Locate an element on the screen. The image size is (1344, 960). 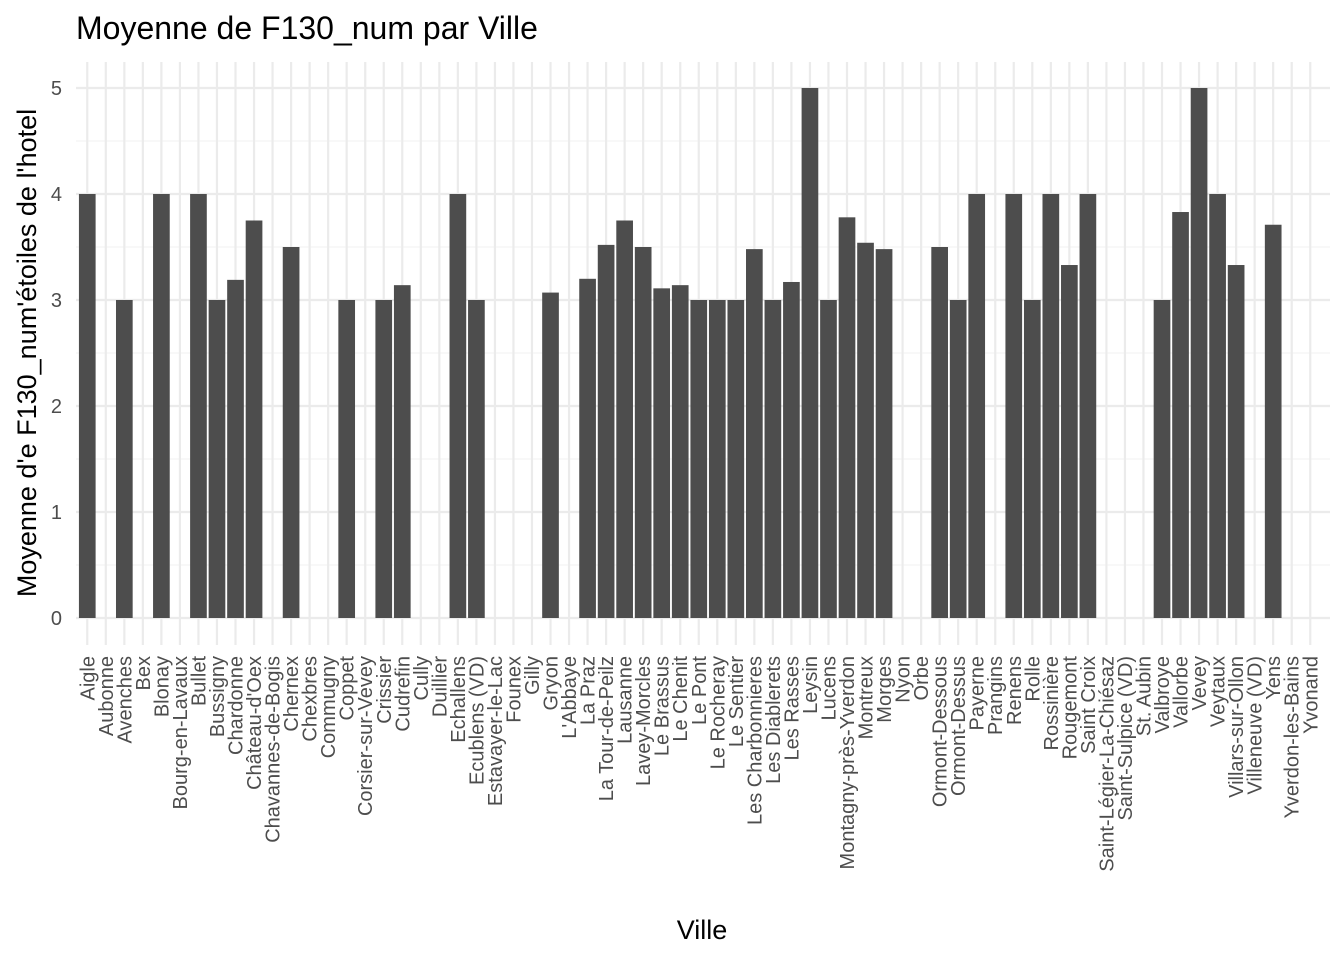
x-tick-label: Gilly is located at coordinates (533, 675).